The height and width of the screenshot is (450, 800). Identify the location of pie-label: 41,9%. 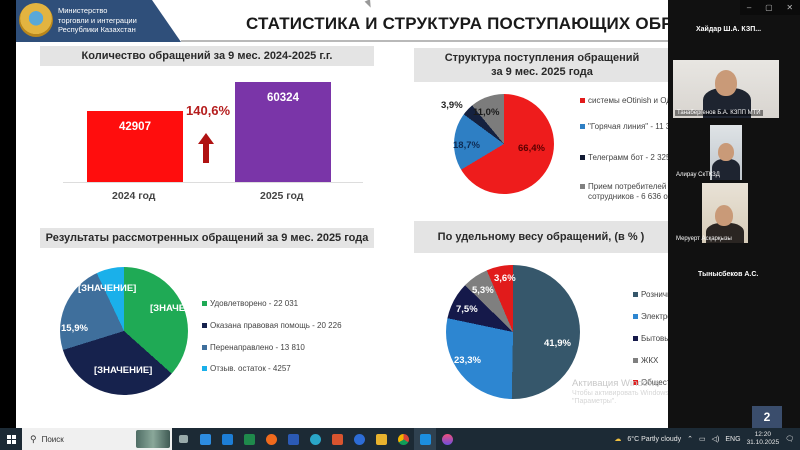
(557, 343).